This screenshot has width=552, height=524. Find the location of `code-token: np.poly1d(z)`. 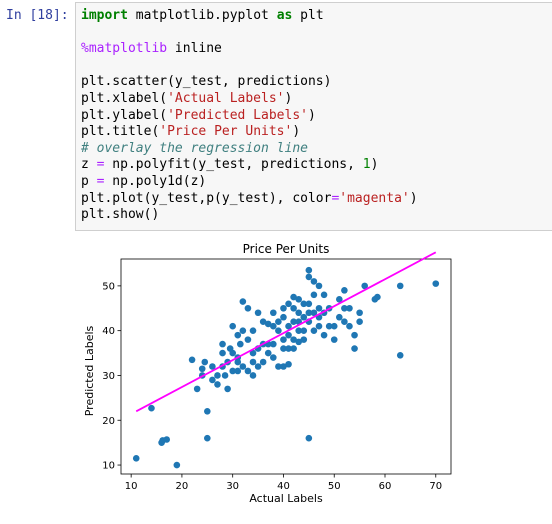

code-token: np.poly1d(z) is located at coordinates (155, 181).